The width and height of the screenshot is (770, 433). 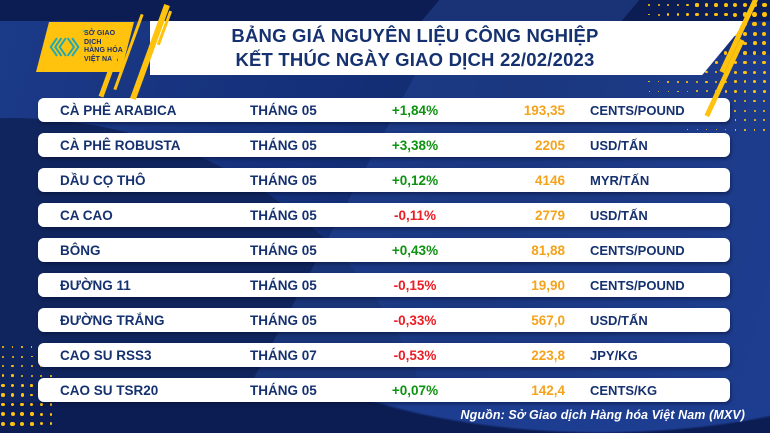 I want to click on price-unit: CENTS/KG, so click(x=624, y=390).